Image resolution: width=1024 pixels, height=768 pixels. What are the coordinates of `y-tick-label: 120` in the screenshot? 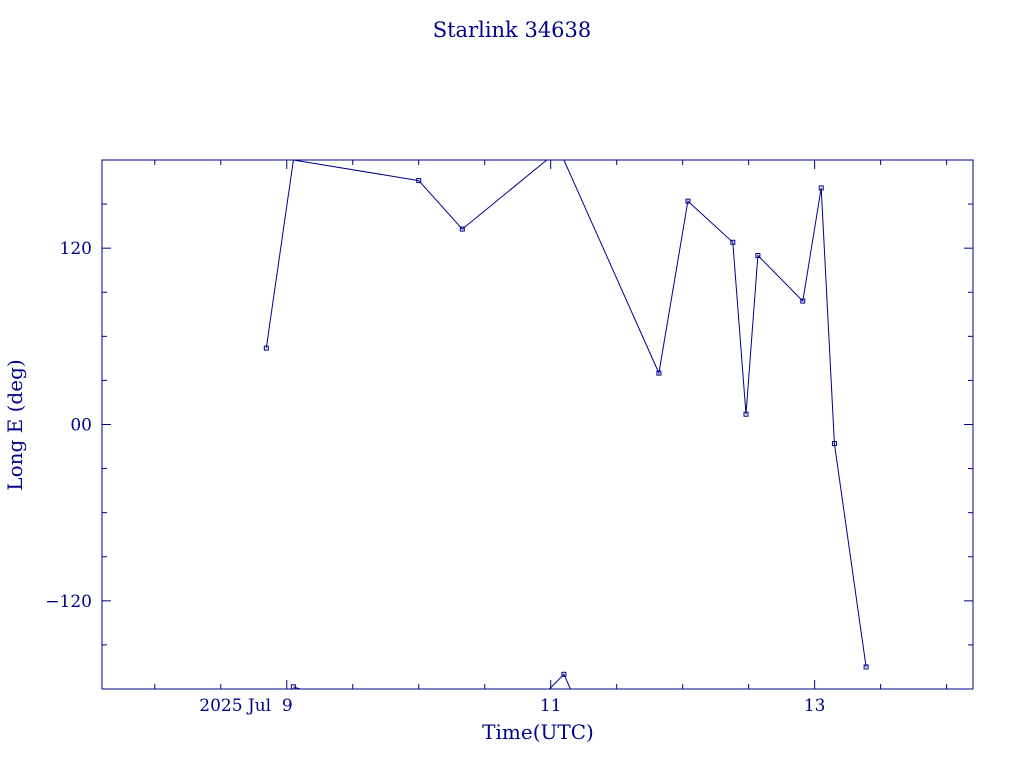 It's located at (76, 249).